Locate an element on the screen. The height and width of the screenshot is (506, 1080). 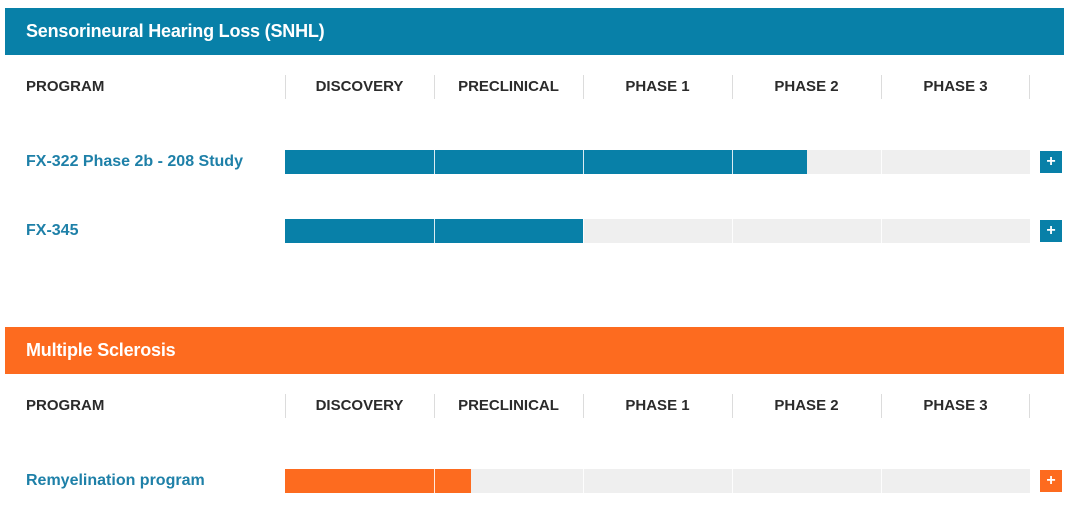
program-row-fx-322: FX-322 Phase 2b - 208 Study + is located at coordinates (534, 162).